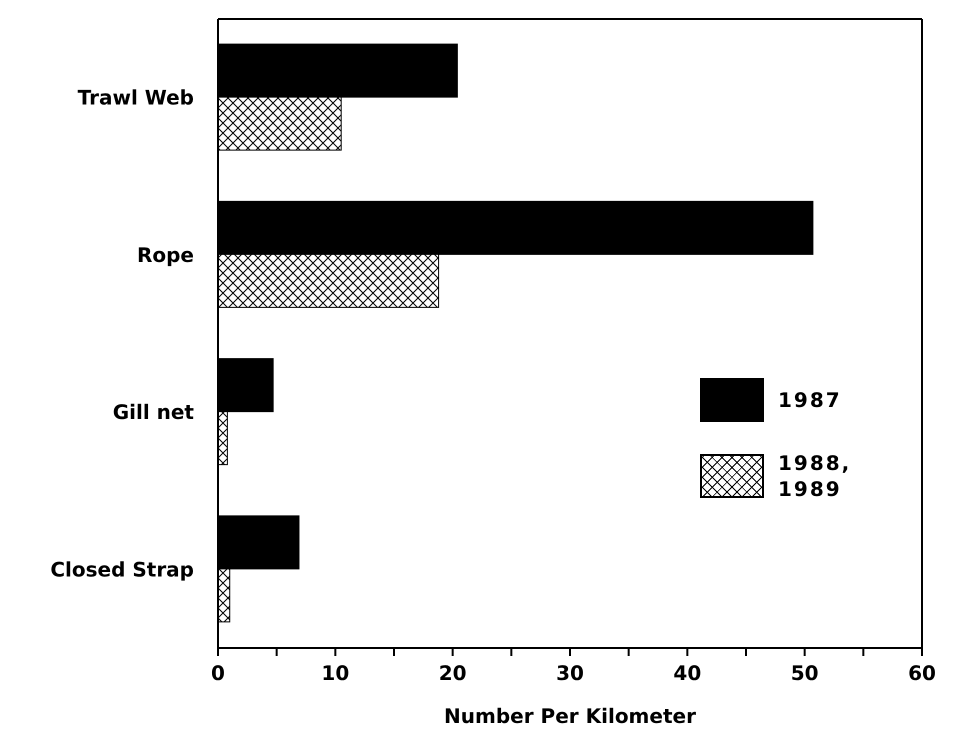  Describe the element at coordinates (815, 476) in the screenshot. I see `legend-label: 1988, 1989` at that location.